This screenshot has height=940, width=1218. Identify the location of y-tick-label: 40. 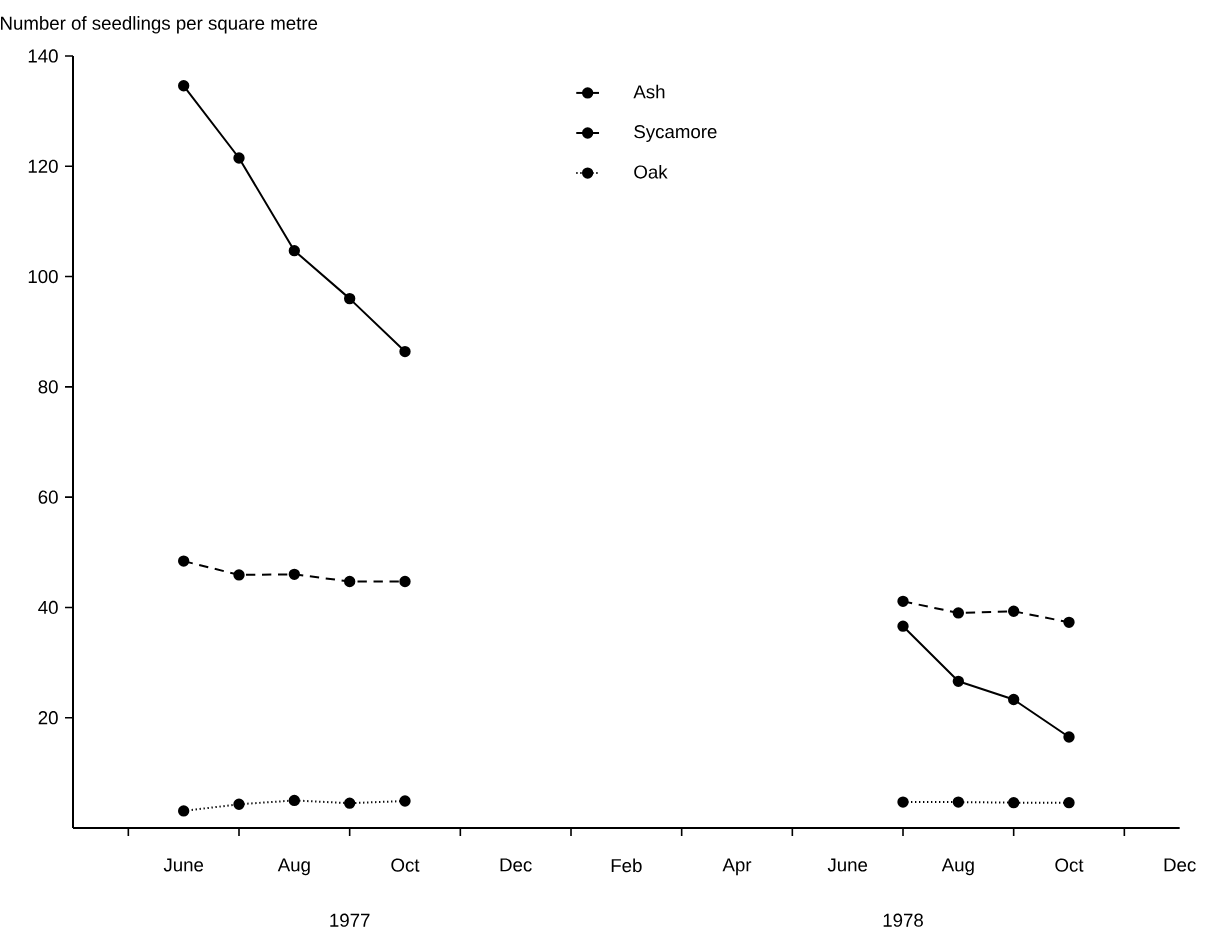
(48, 607).